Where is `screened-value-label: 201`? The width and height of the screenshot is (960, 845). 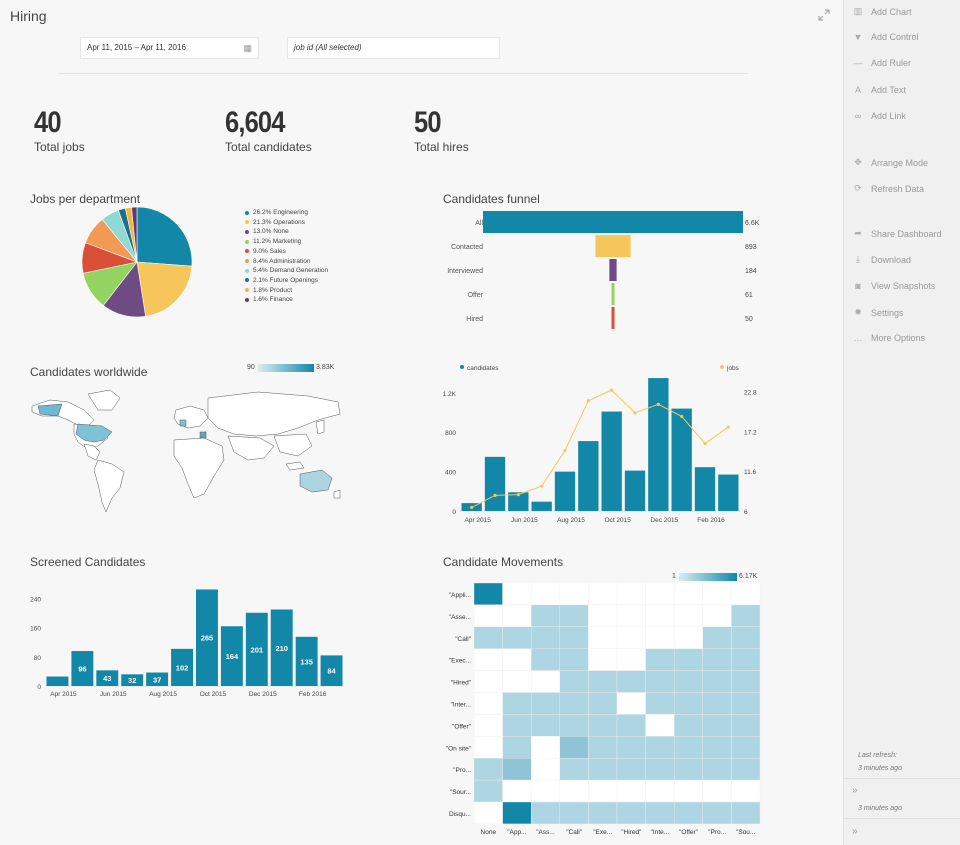
screened-value-label: 201 is located at coordinates (257, 649).